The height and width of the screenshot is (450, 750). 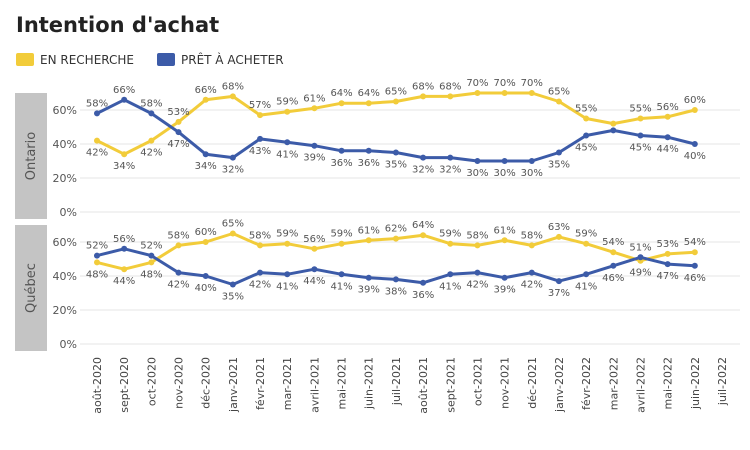 What do you see at coordinates (117, 25) in the screenshot?
I see `chart-title: Intention d'achat` at bounding box center [117, 25].